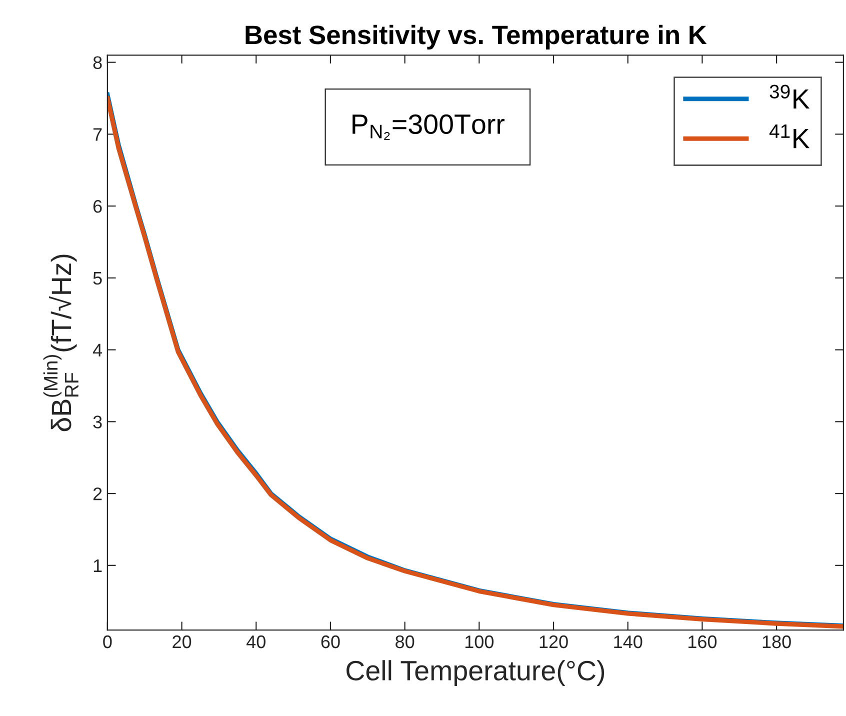 This screenshot has width=846, height=716. I want to click on x-tick-label: 120, so click(554, 641).